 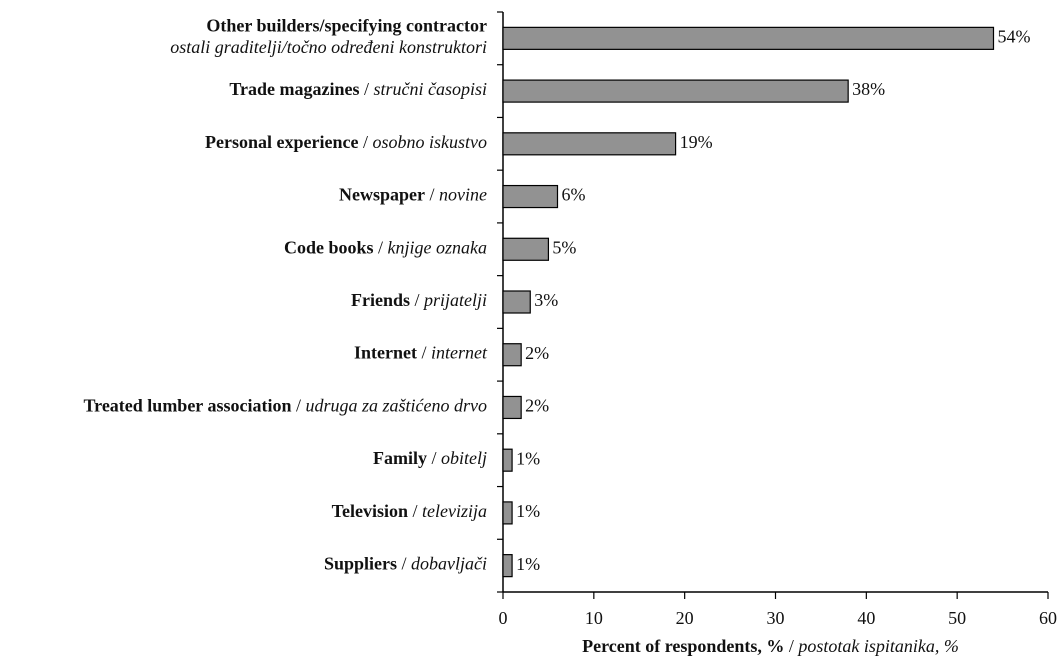 I want to click on label-en: Trade magazines, so click(x=294, y=89).